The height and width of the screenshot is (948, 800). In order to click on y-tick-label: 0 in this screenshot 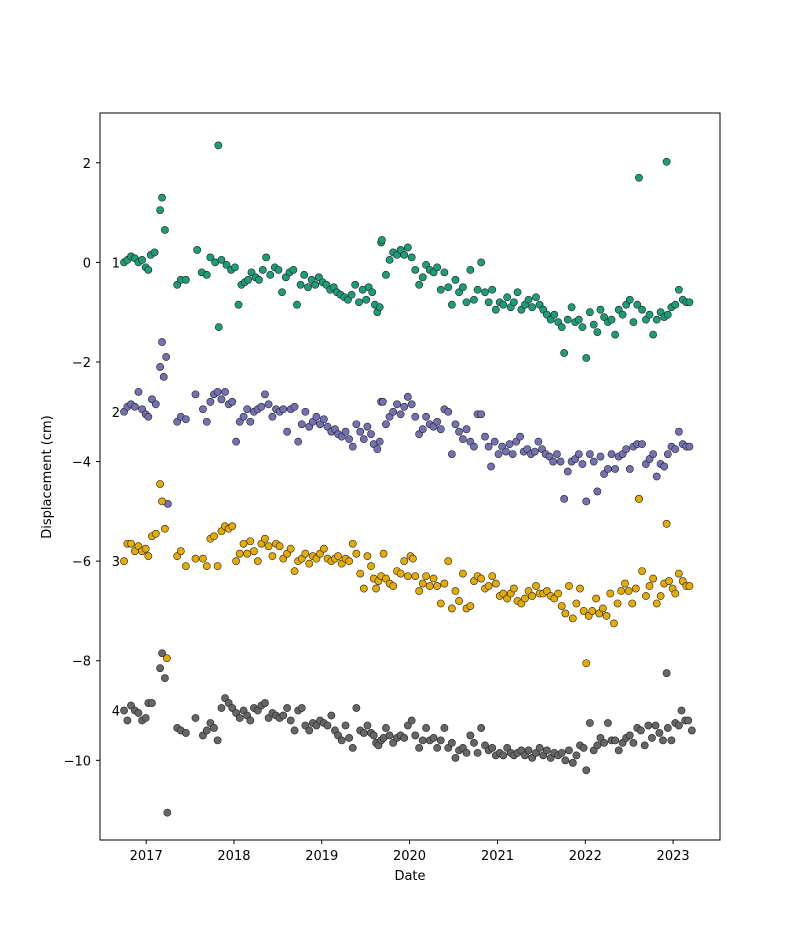, I will do `click(87, 263)`.